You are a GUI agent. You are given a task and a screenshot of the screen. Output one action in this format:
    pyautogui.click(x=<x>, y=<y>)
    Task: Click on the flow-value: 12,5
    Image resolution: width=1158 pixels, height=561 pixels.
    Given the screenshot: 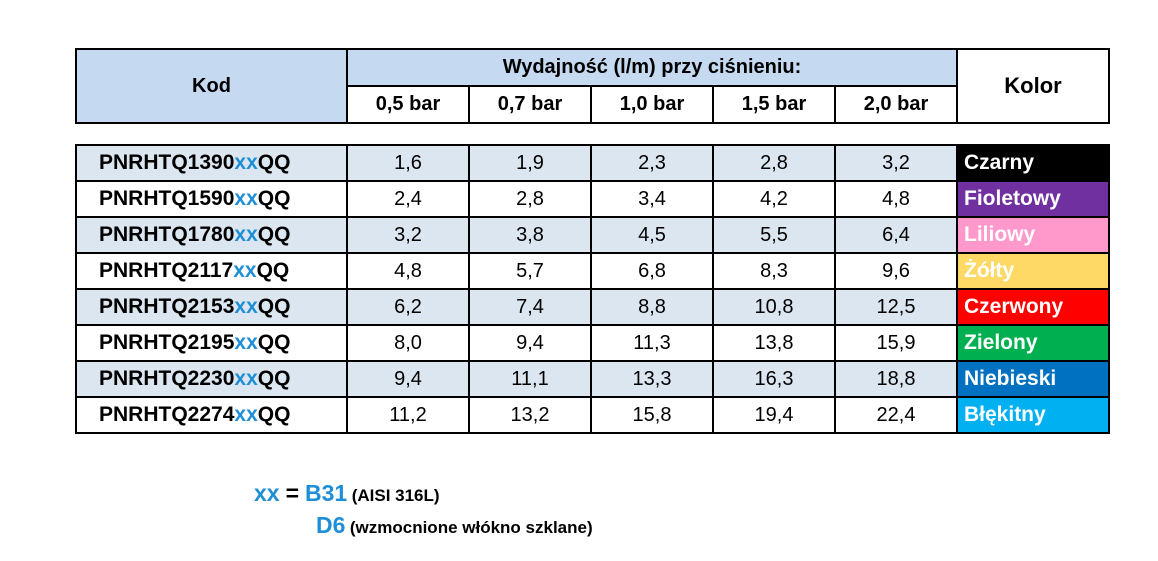 What is the action you would take?
    pyautogui.click(x=896, y=307)
    